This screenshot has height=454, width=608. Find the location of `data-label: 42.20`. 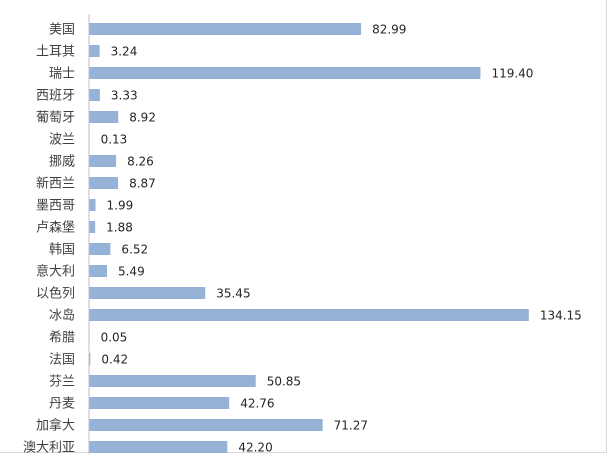

data-label: 42.20 is located at coordinates (255, 447).